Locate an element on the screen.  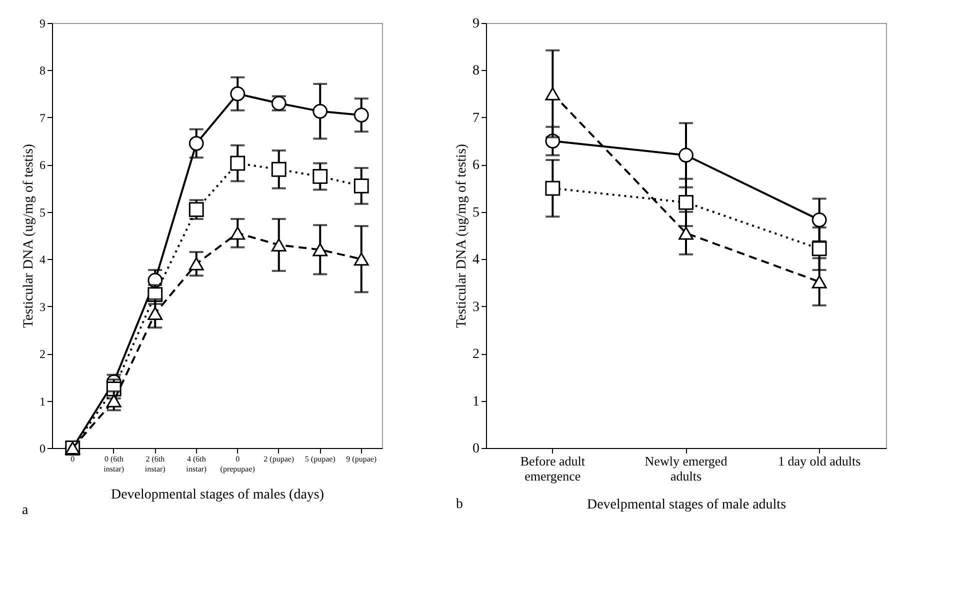
x-tick-label: 0 (6th instar) is located at coordinates (114, 464).